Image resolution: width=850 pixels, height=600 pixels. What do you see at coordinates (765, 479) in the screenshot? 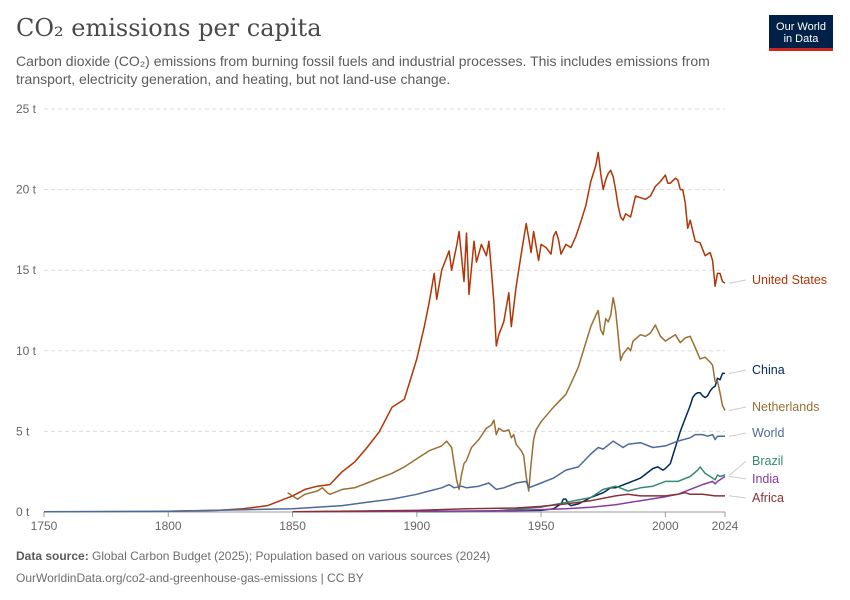
I see `series-label-india: India` at bounding box center [765, 479].